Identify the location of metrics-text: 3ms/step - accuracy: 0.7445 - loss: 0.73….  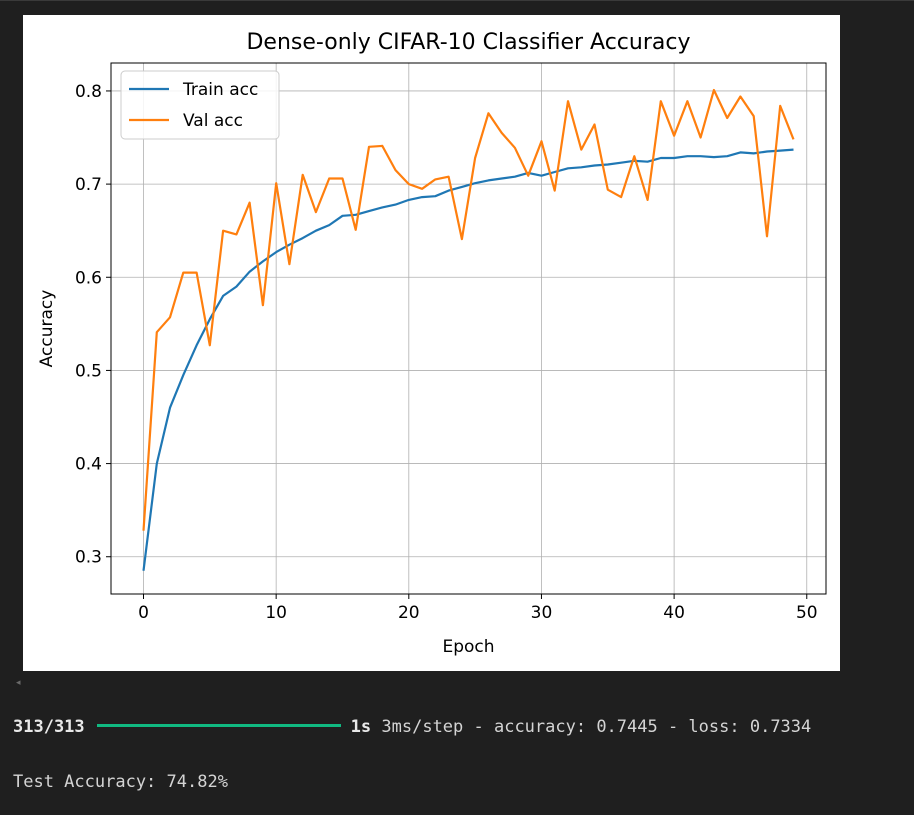
(596, 727).